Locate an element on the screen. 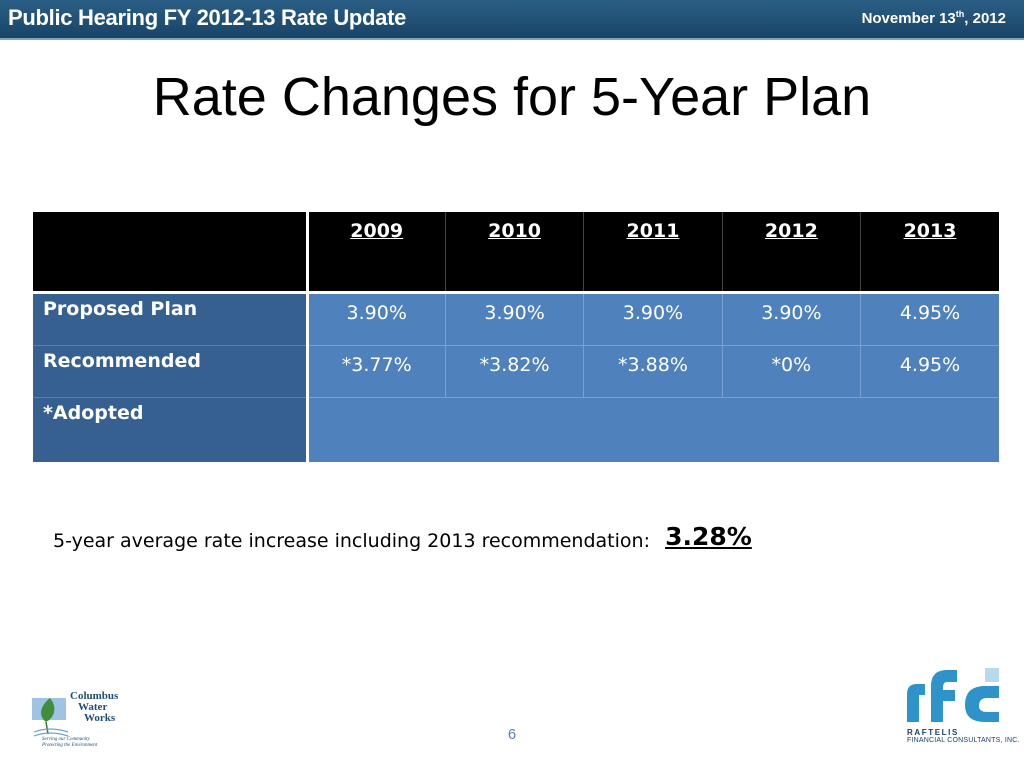 The height and width of the screenshot is (768, 1024). row-label: Recommended is located at coordinates (171, 371).